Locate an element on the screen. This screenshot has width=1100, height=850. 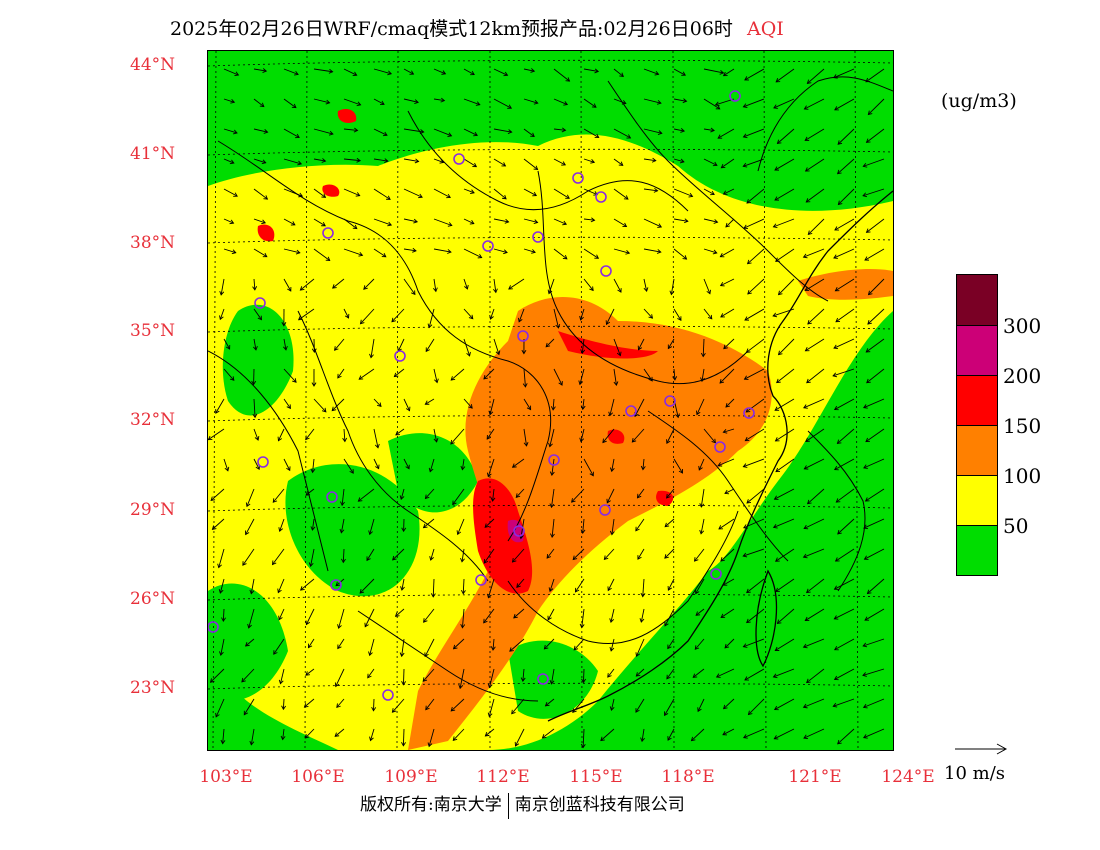
copyright-left: 版权所有:南京大学 is located at coordinates (431, 805).